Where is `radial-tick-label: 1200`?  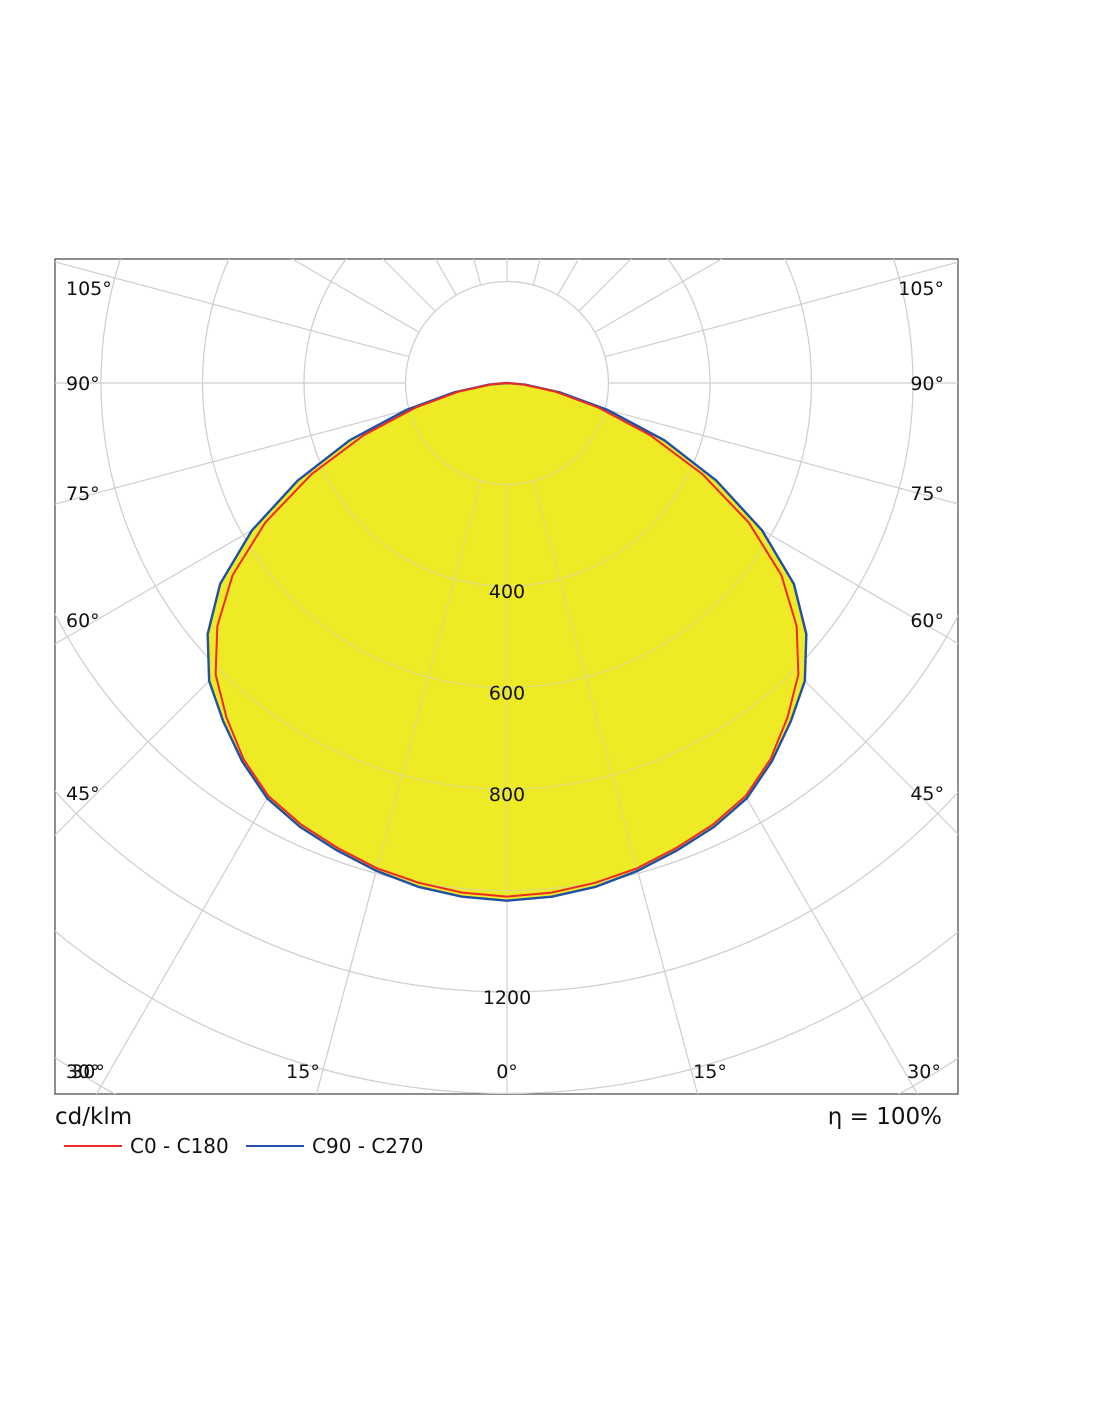
radial-tick-label: 1200 is located at coordinates (507, 998).